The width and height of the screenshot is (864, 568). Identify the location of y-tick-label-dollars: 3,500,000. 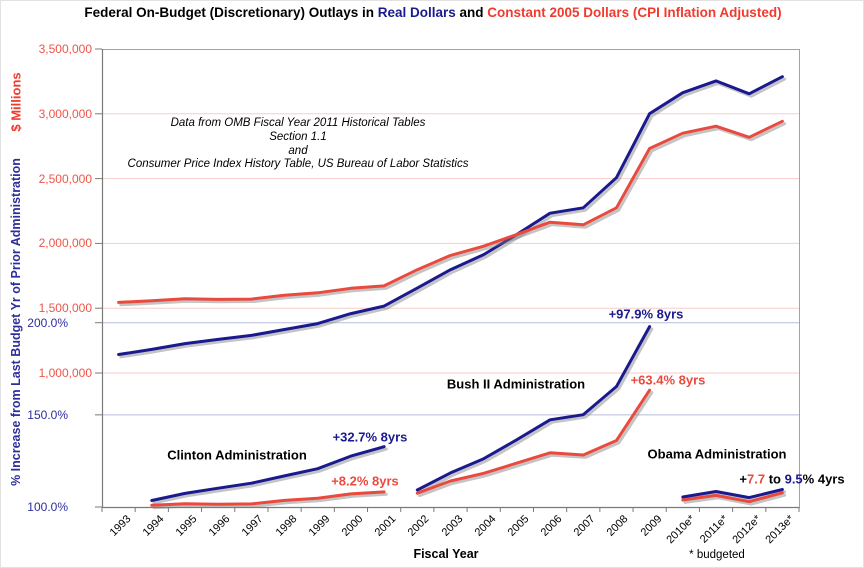
(65, 49).